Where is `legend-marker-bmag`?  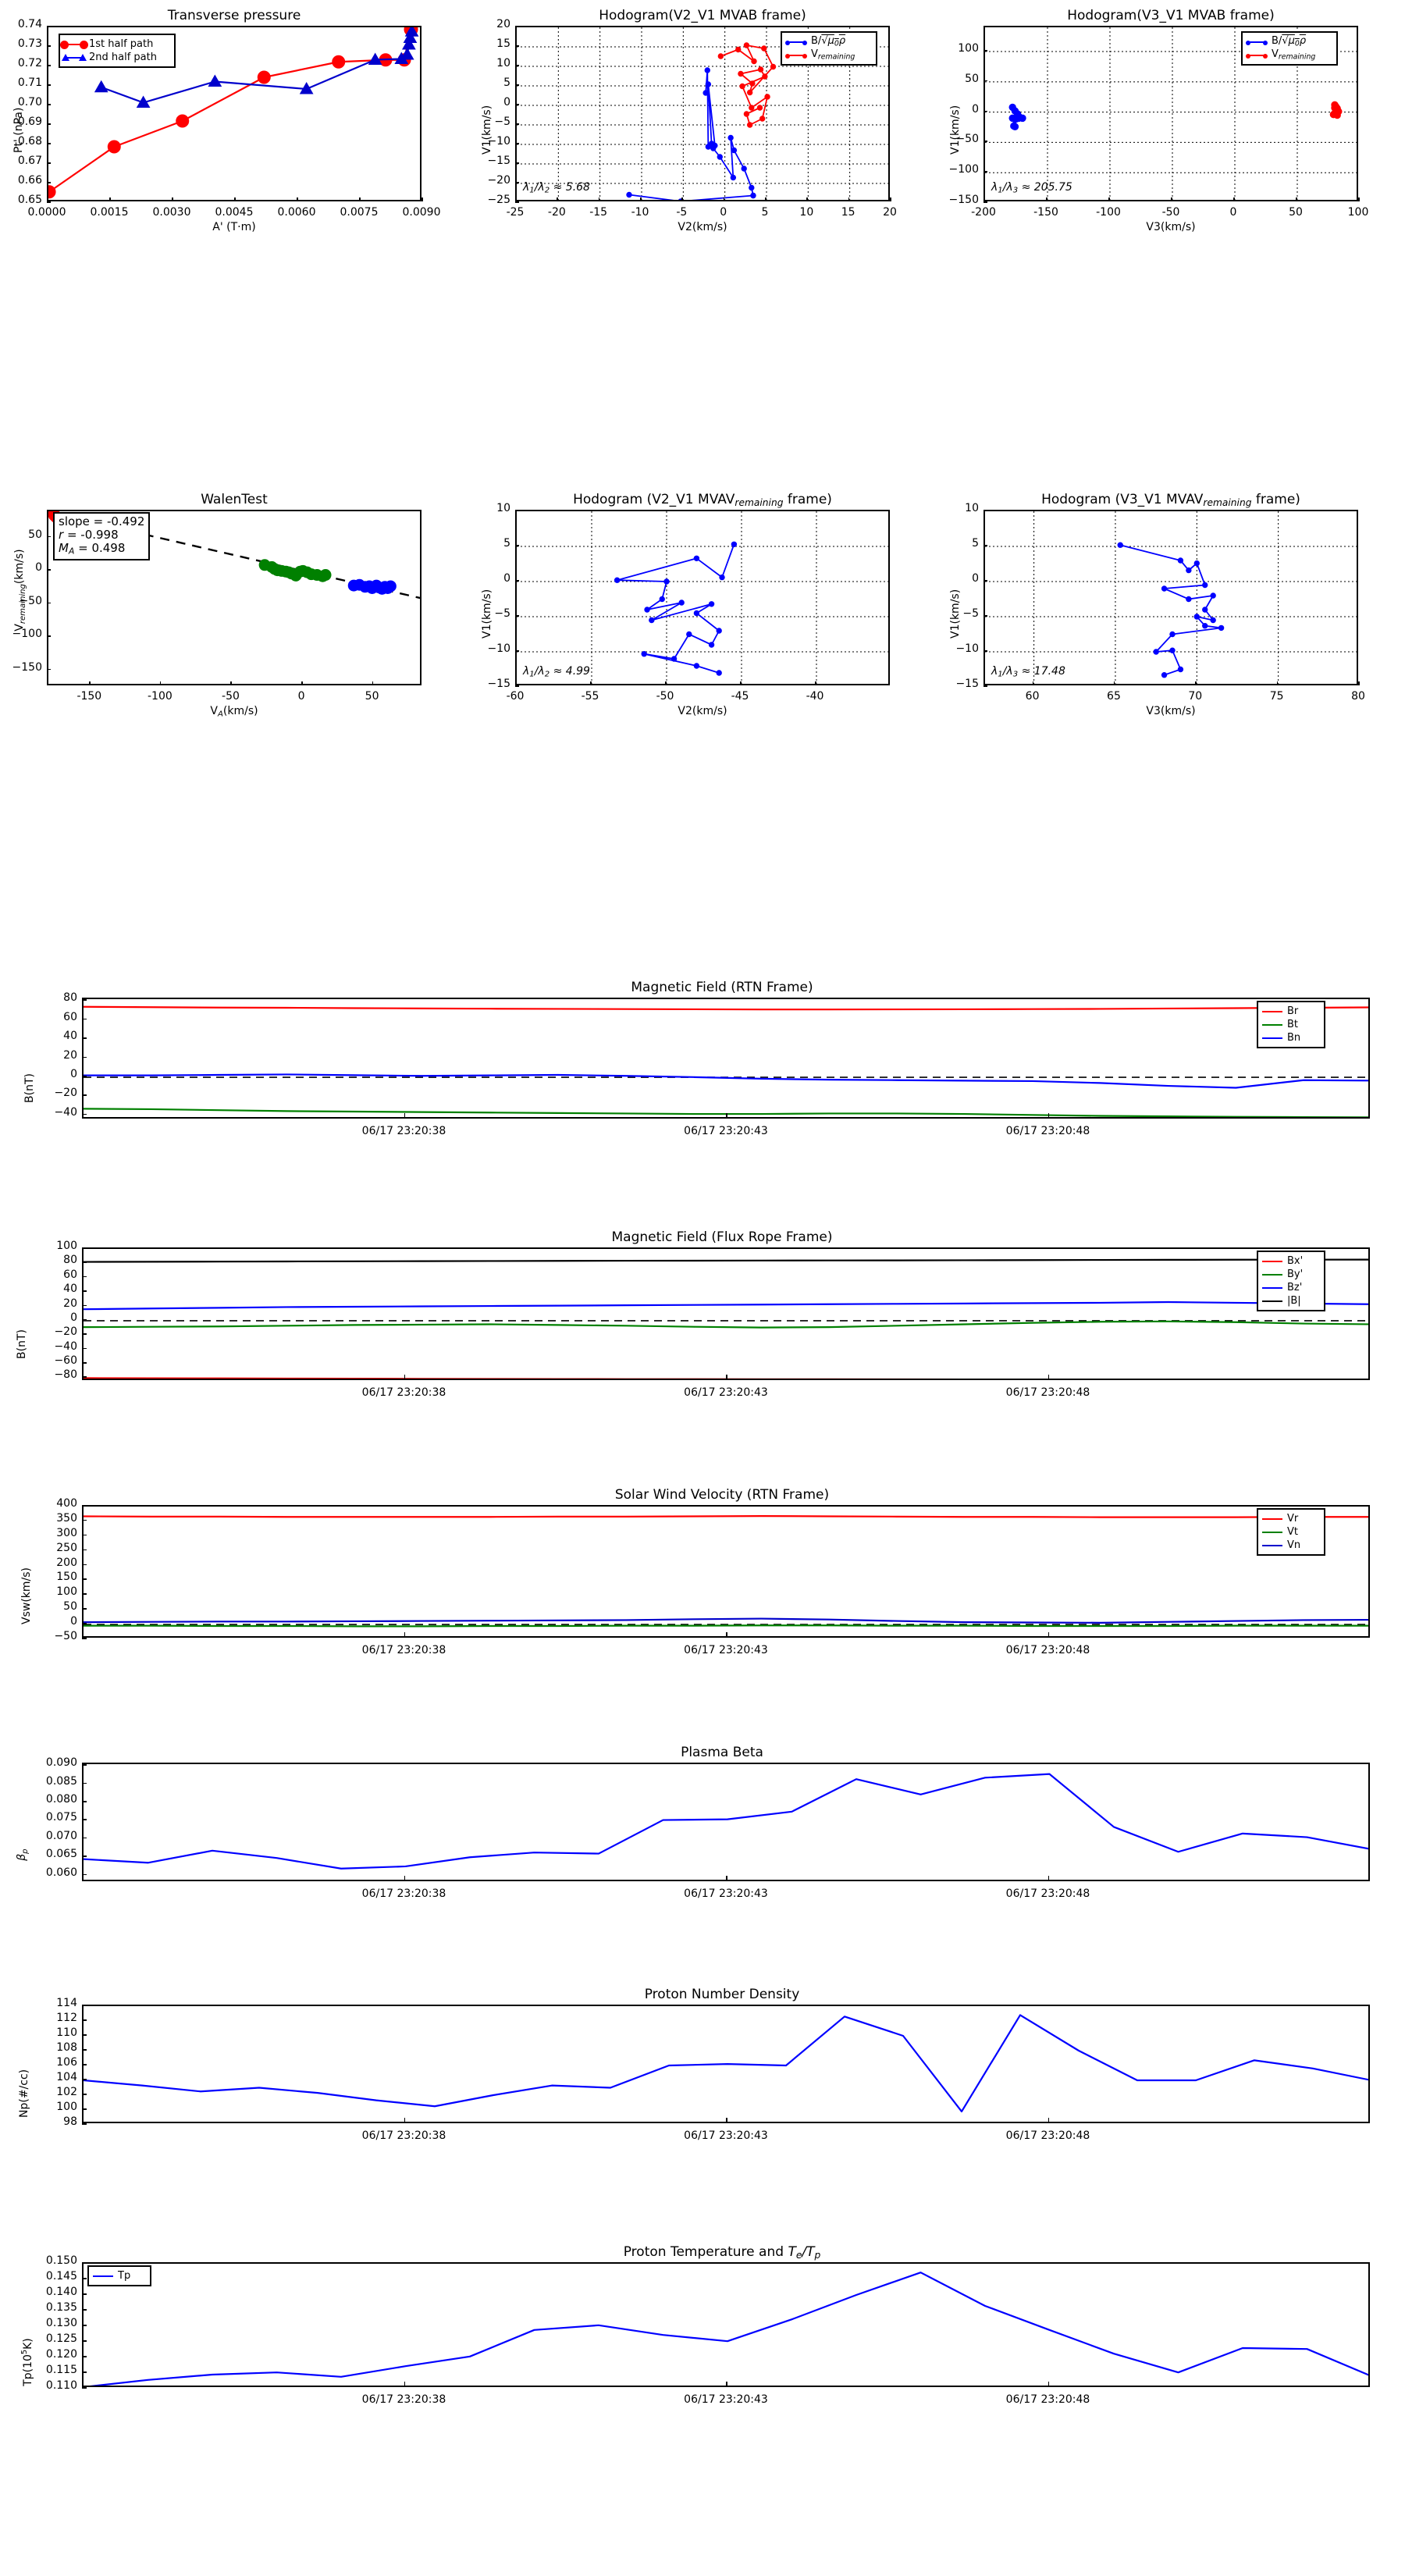
legend-marker-bmag is located at coordinates (1272, 1301).